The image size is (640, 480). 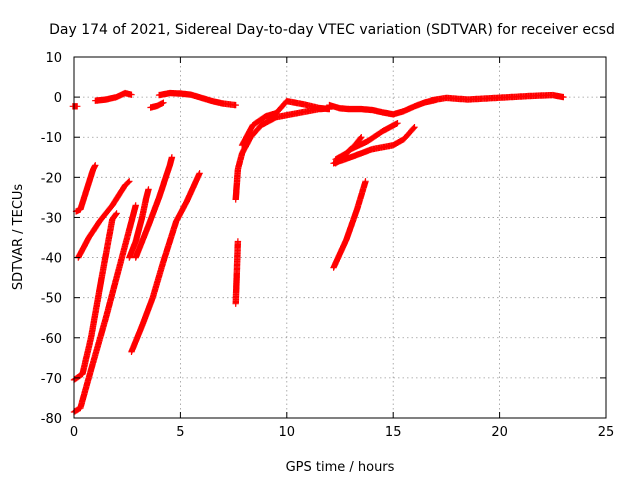 What do you see at coordinates (51, 259) in the screenshot?
I see `y-tick-label: -40` at bounding box center [51, 259].